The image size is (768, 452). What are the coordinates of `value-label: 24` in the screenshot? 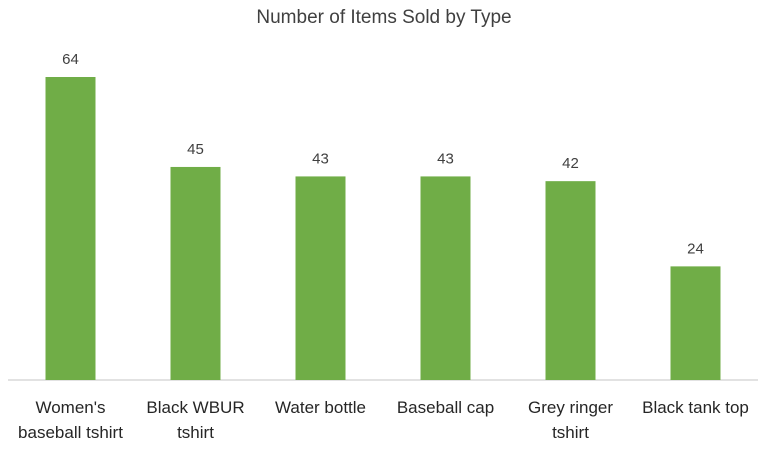 It's located at (695, 248).